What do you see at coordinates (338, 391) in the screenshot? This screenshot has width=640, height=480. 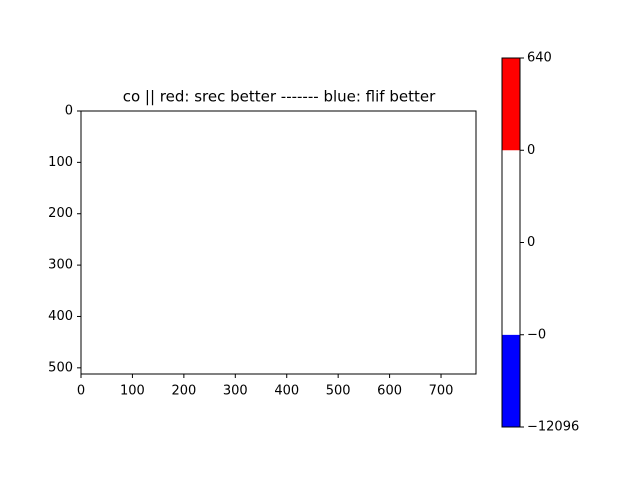 I see `x-tick-label: 500` at bounding box center [338, 391].